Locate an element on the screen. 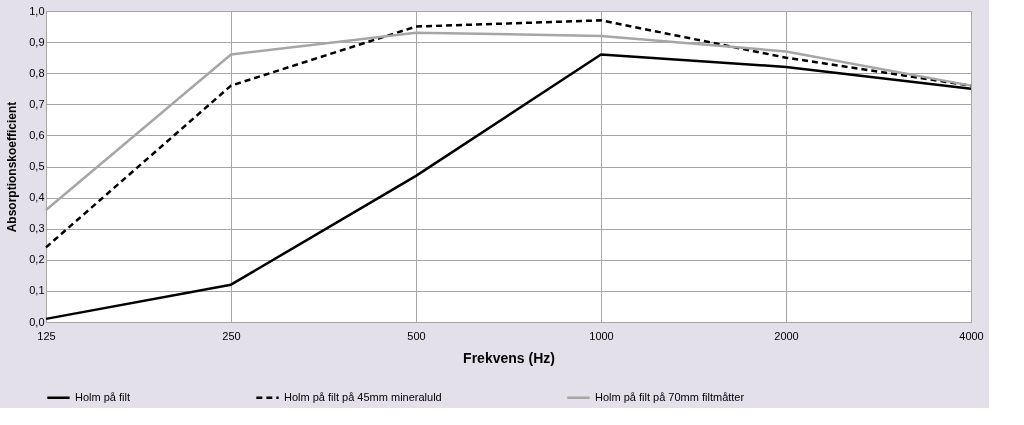 This screenshot has height=425, width=1024. y-tick-label: 0,8 is located at coordinates (37, 72).